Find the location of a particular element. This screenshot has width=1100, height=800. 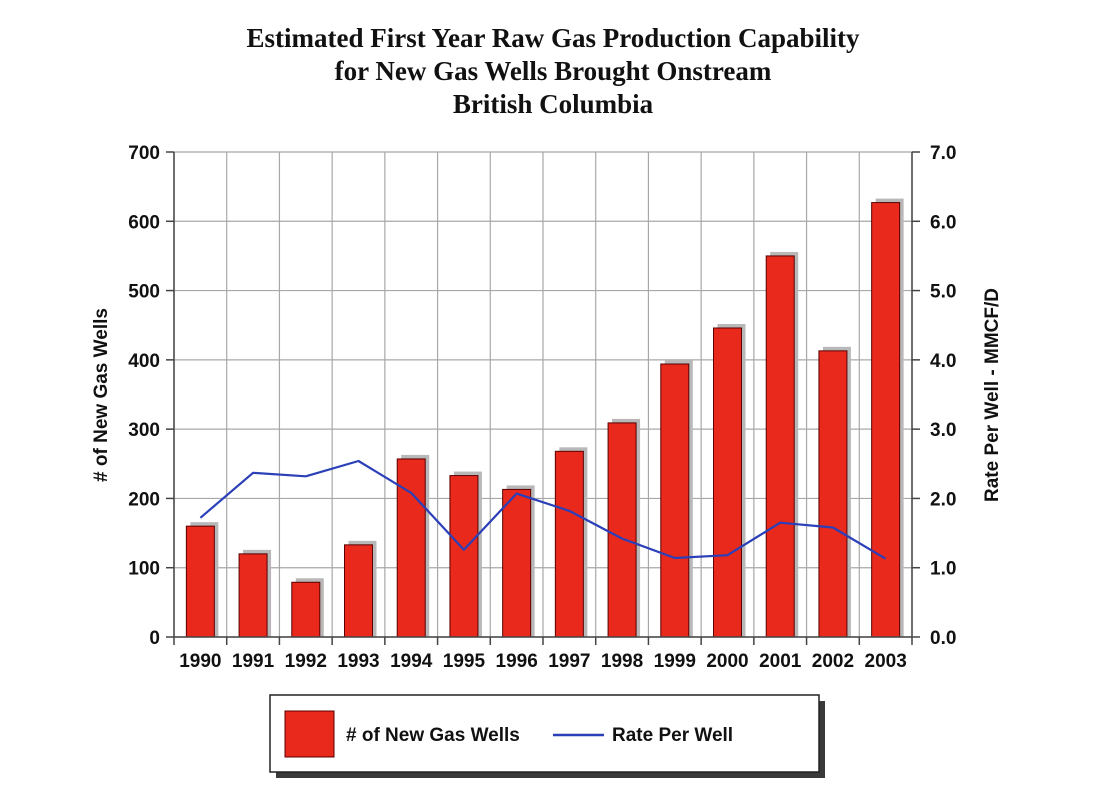

right-tick-label: 6.0 is located at coordinates (943, 222).